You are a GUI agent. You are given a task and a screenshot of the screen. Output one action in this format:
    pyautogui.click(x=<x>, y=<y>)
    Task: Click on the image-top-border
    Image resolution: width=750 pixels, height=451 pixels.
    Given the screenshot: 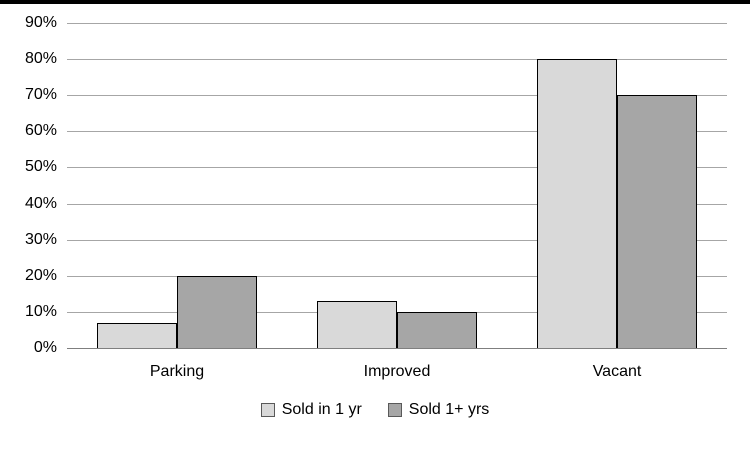 What is the action you would take?
    pyautogui.click(x=375, y=2)
    